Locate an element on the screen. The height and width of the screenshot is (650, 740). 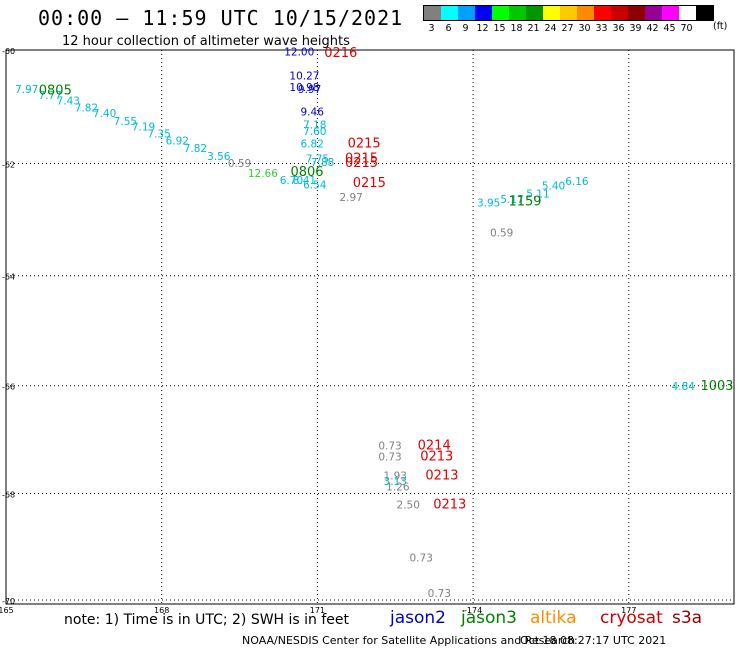
latitude-tick-label: -66 is located at coordinates (8, 387).